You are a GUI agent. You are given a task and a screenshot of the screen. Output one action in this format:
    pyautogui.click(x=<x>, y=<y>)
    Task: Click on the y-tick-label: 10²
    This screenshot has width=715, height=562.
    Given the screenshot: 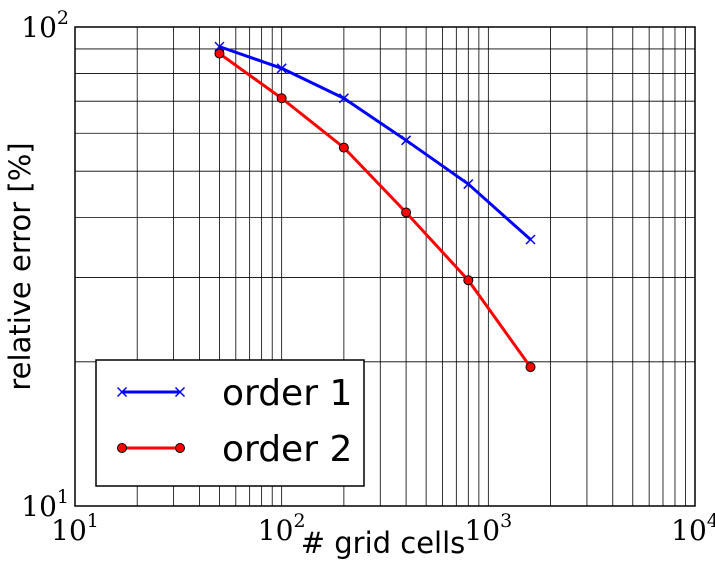 What is the action you would take?
    pyautogui.click(x=45, y=25)
    